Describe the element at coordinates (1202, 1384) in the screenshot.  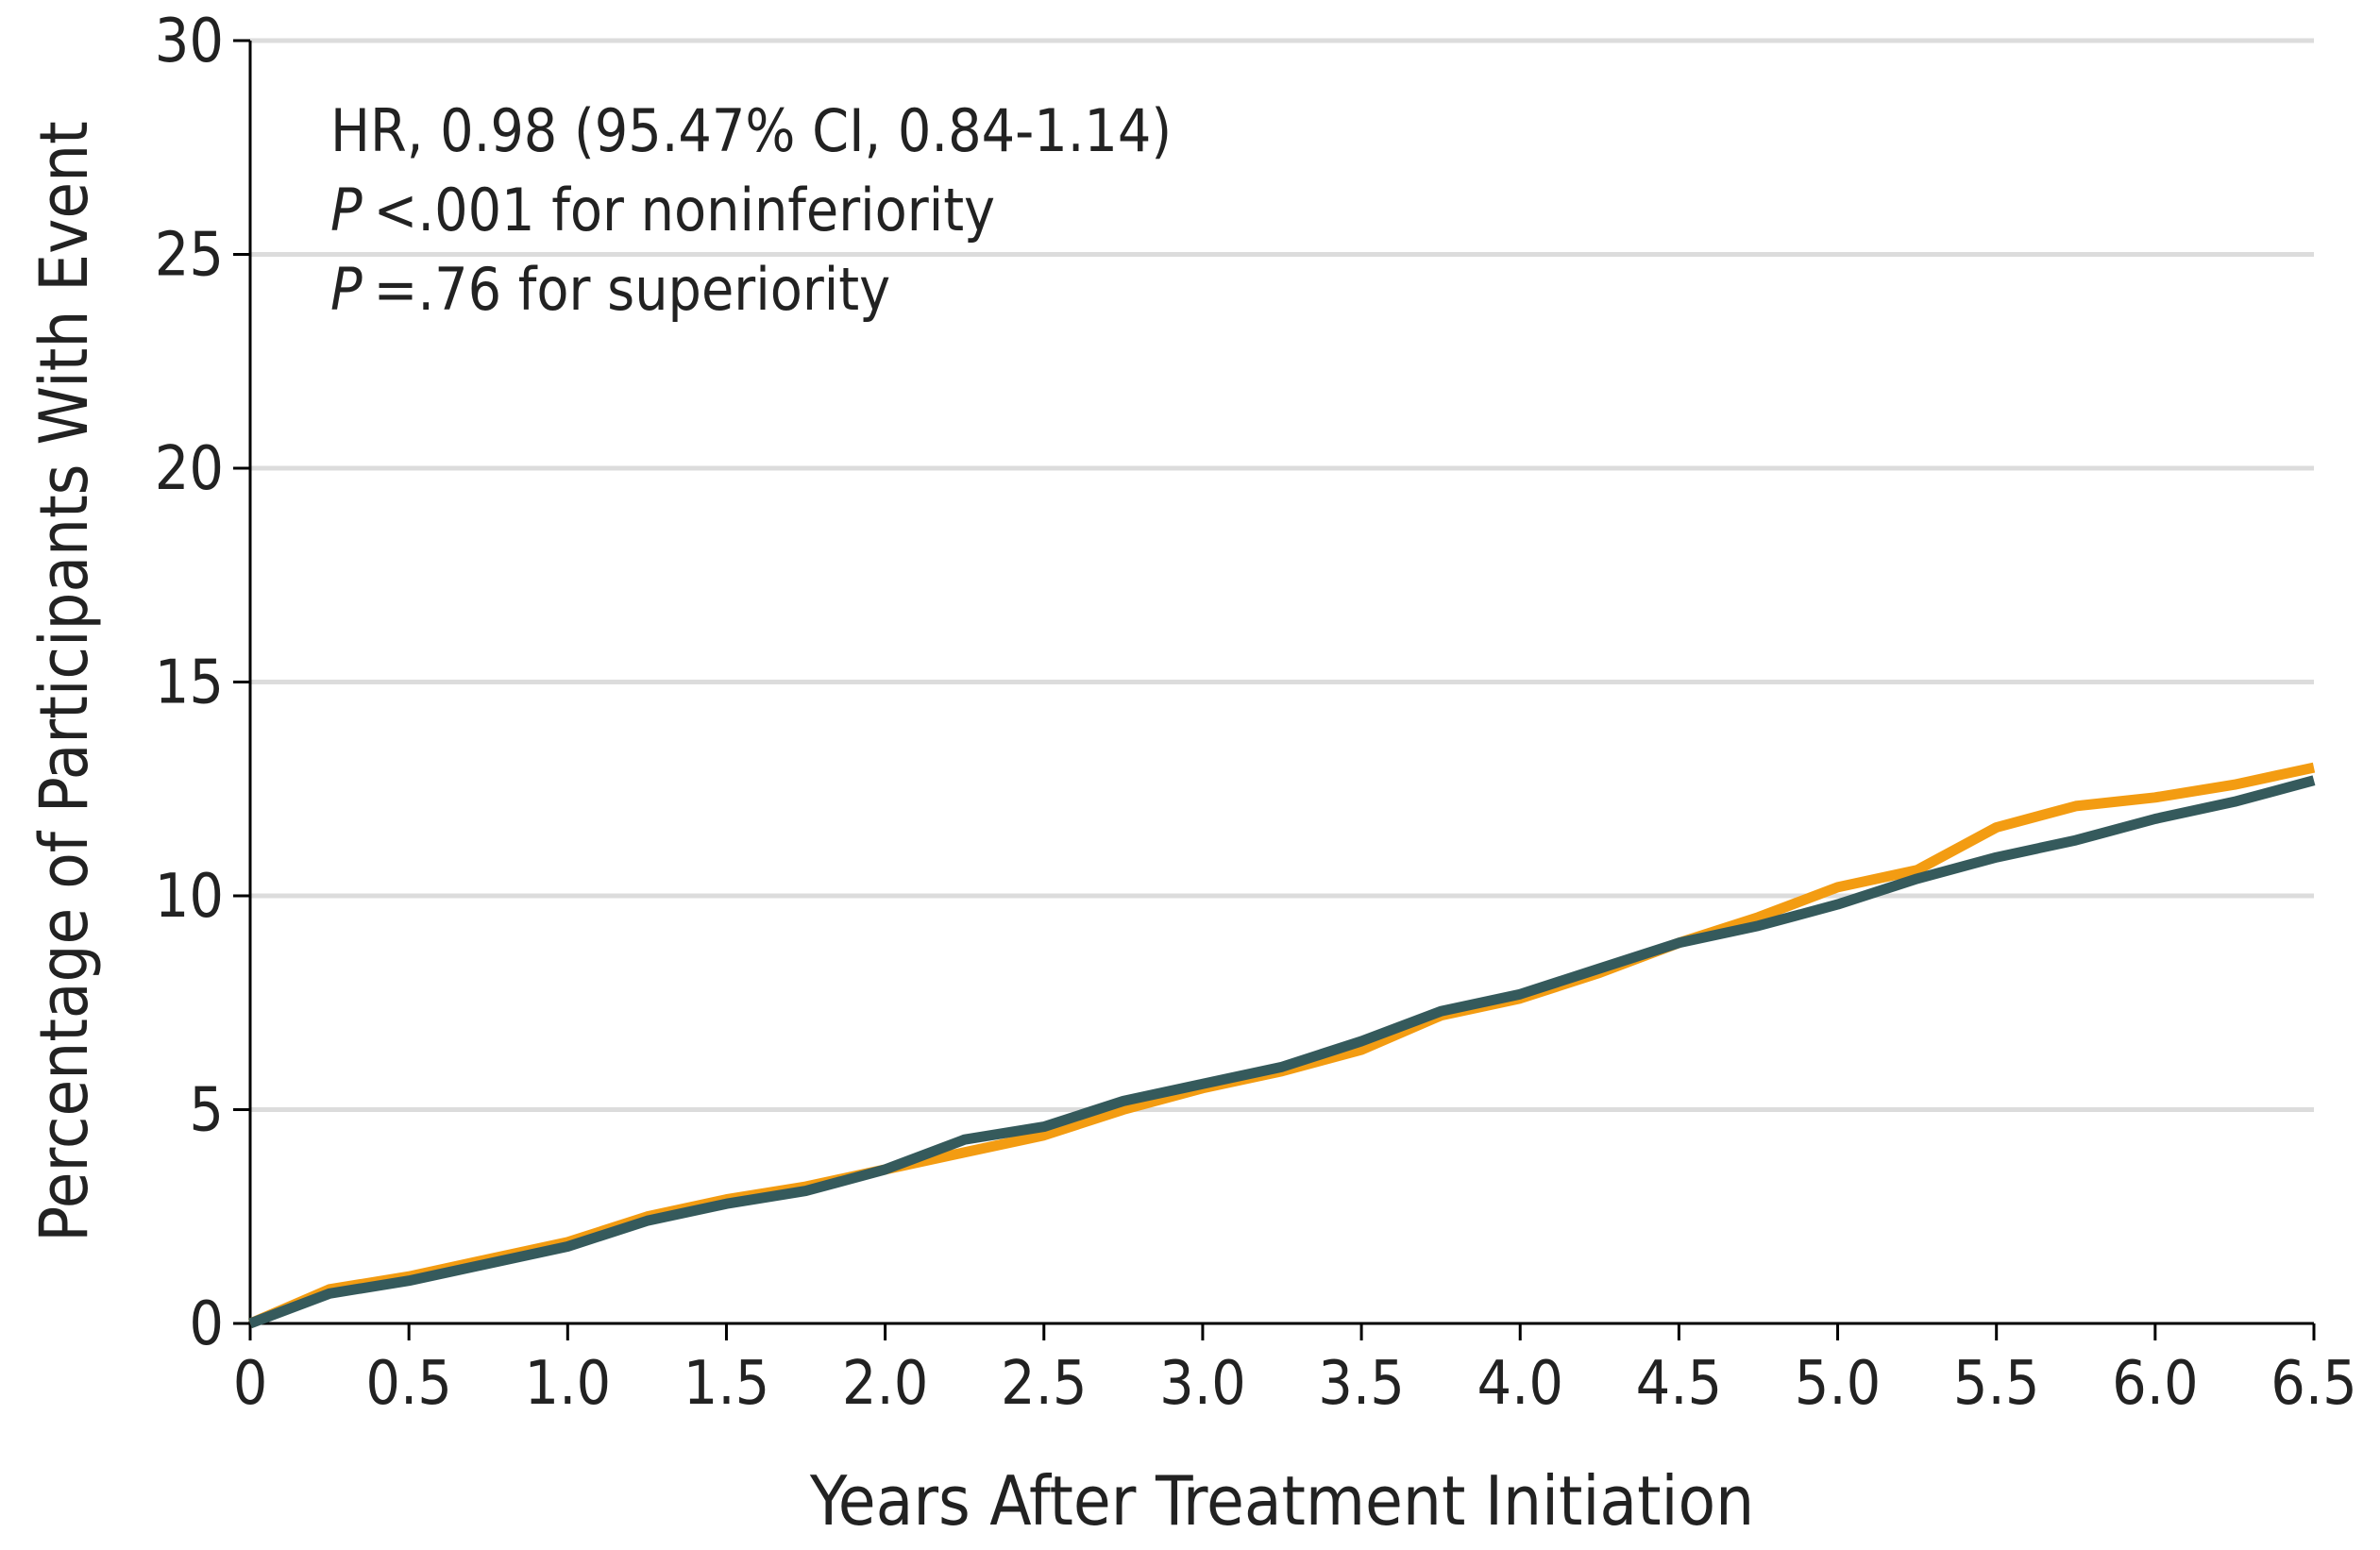
I see `x-tick-label: 3.0` at that location.